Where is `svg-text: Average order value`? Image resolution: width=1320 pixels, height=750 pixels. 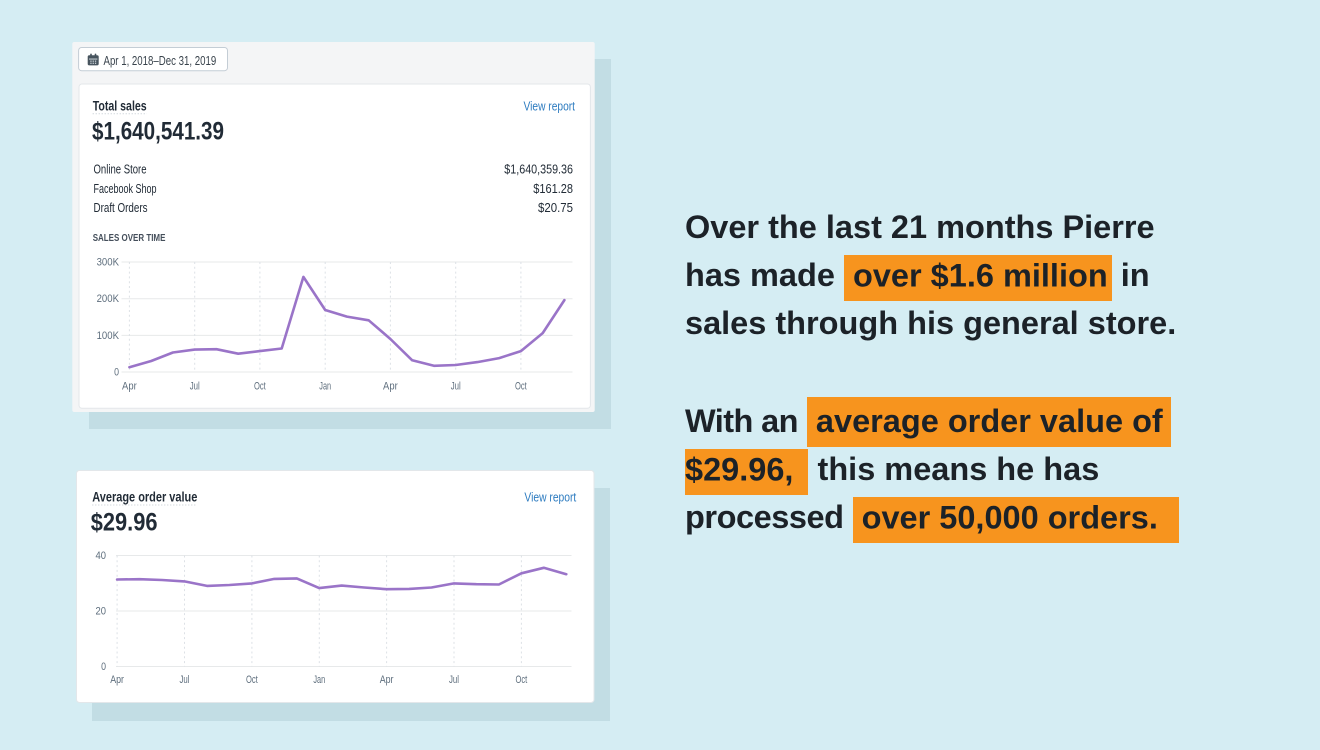 svg-text: Average order value is located at coordinates (144, 497).